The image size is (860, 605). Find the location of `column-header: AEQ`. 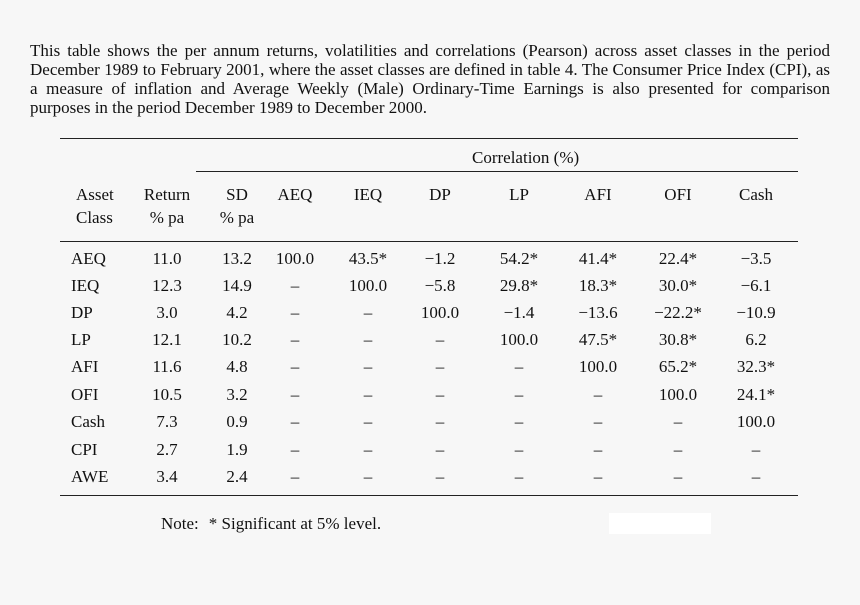

column-header: AEQ is located at coordinates (295, 194).